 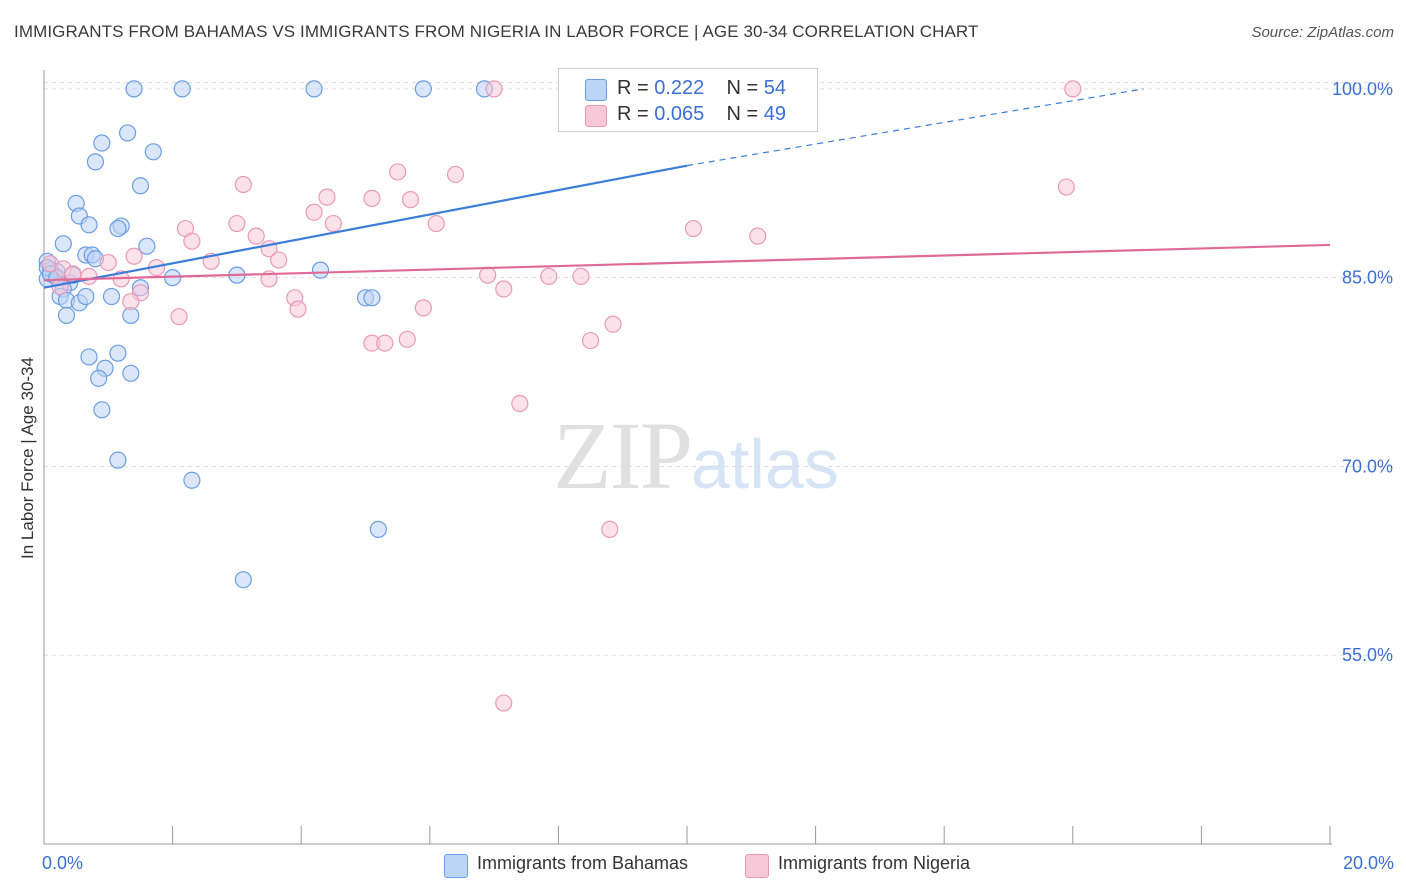 What do you see at coordinates (775, 114) in the screenshot?
I see `legend-n-value-nigeria: 49` at bounding box center [775, 114].